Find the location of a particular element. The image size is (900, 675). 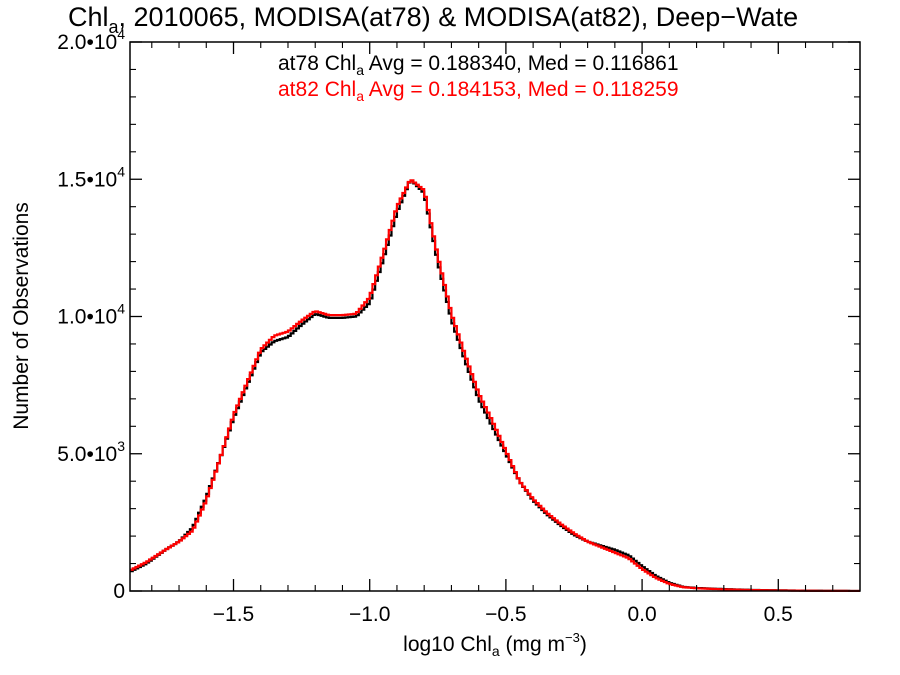

stats-at78-prefix: at78 Chl is located at coordinates (317, 63).